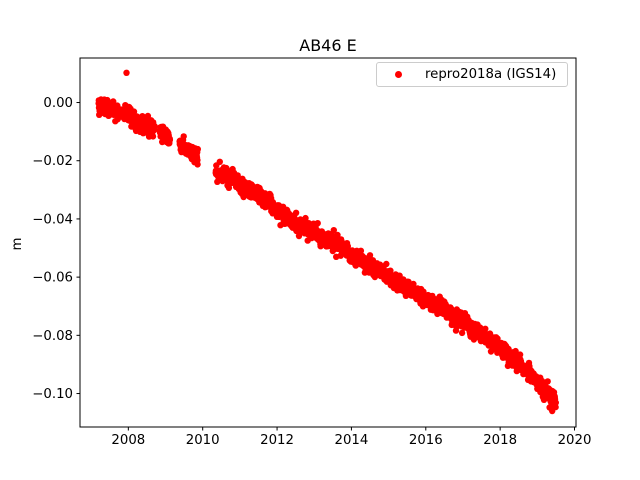  I want to click on x-tick-label: 2008, so click(128, 440).